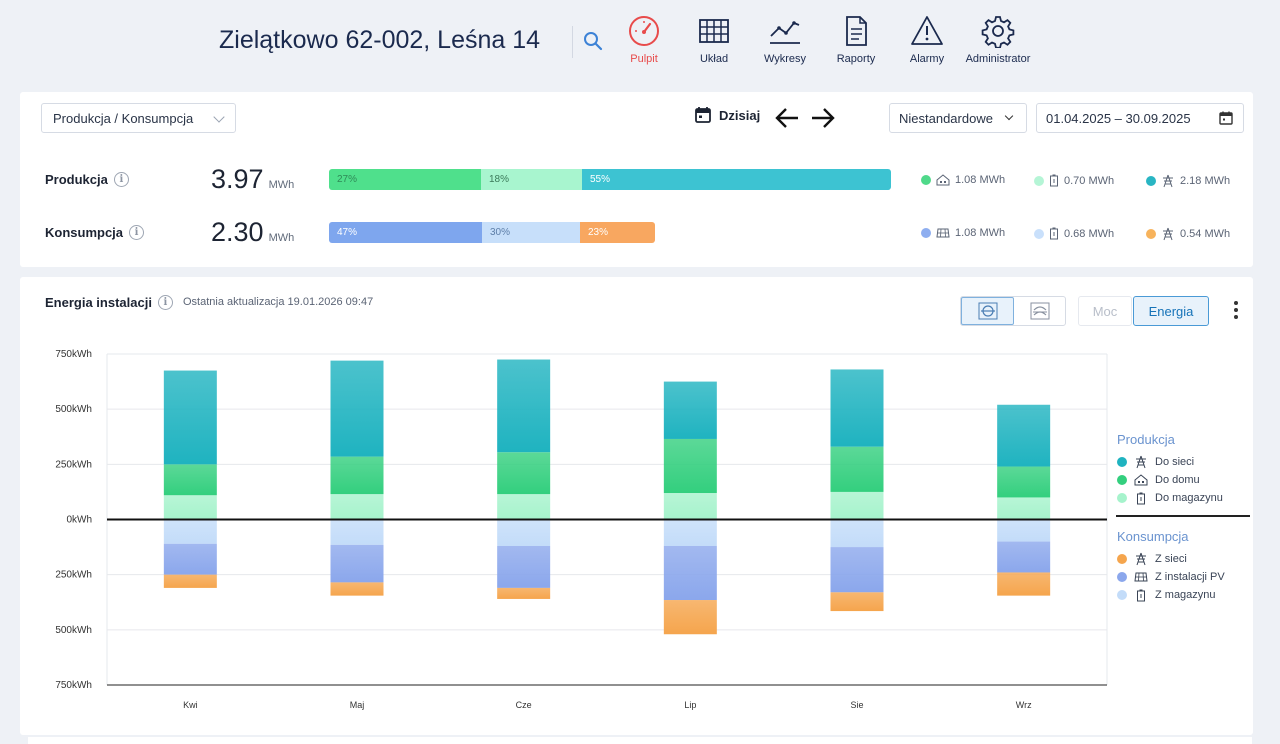  I want to click on consumption-legend-grid: 0.54 MWh, so click(1188, 234).